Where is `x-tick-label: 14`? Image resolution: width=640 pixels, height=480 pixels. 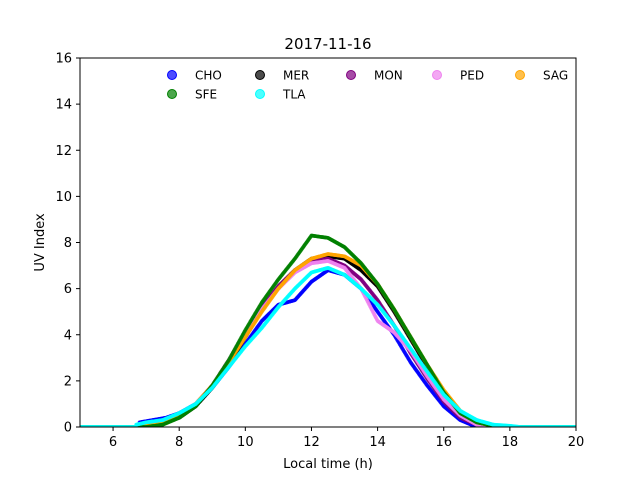
x-tick-label: 14 is located at coordinates (377, 442).